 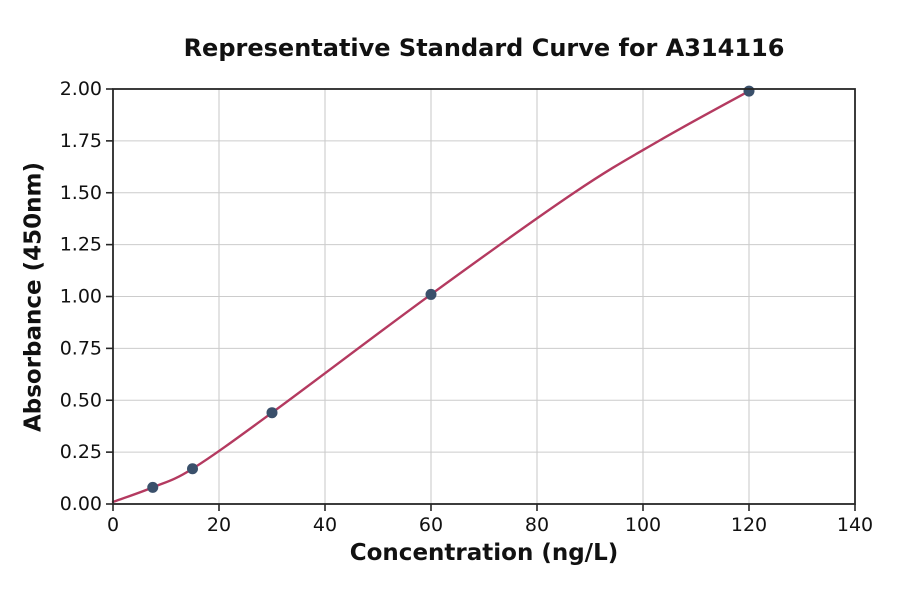 I want to click on x-tick-label: 20, so click(x=219, y=525).